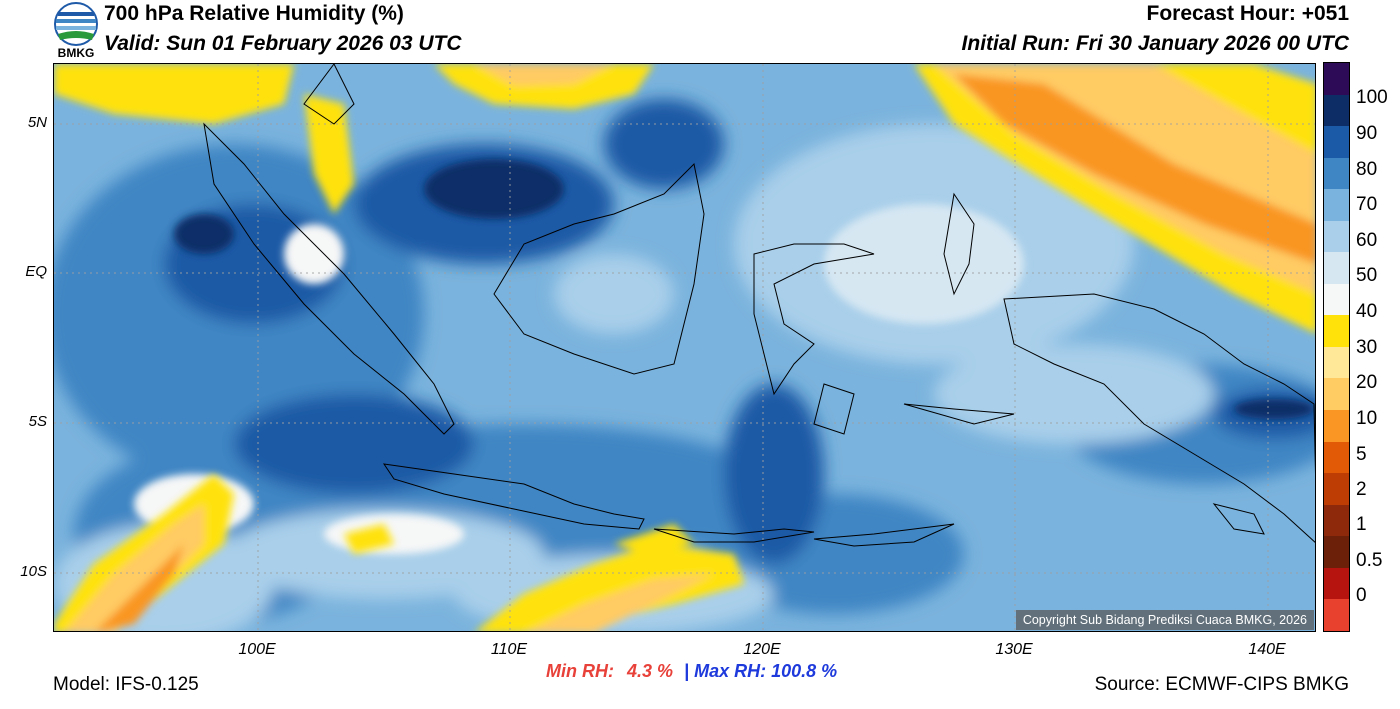 This screenshot has height=709, width=1400. Describe the element at coordinates (1248, 13) in the screenshot. I see `forecast-hour: Forecast Hour: +051` at that location.